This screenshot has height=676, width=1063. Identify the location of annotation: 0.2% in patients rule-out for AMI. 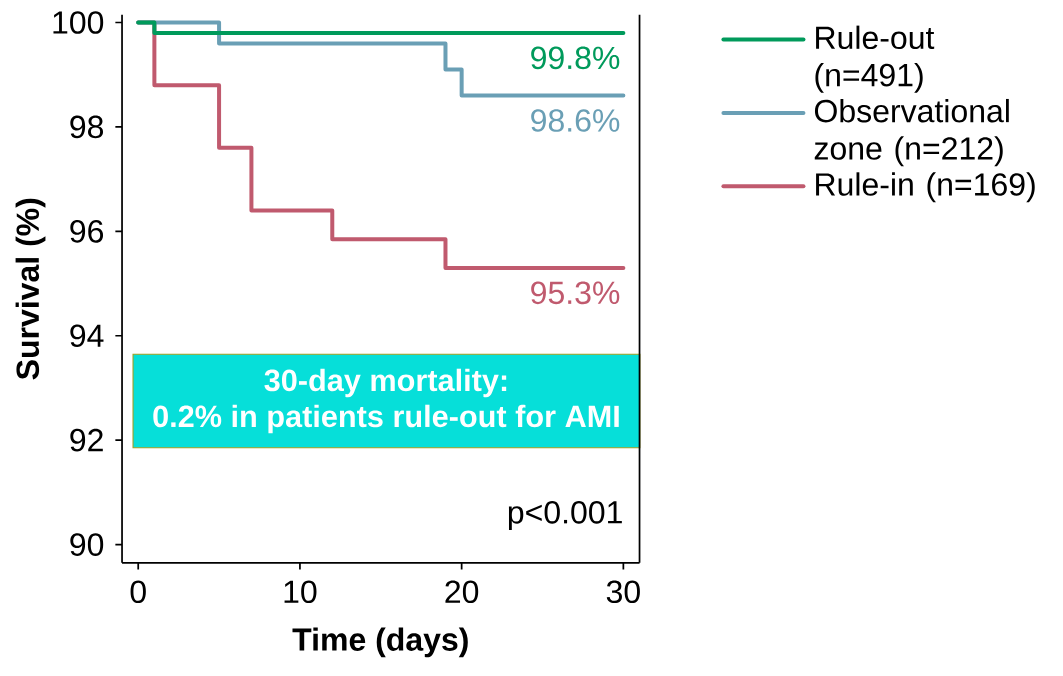
(386, 419).